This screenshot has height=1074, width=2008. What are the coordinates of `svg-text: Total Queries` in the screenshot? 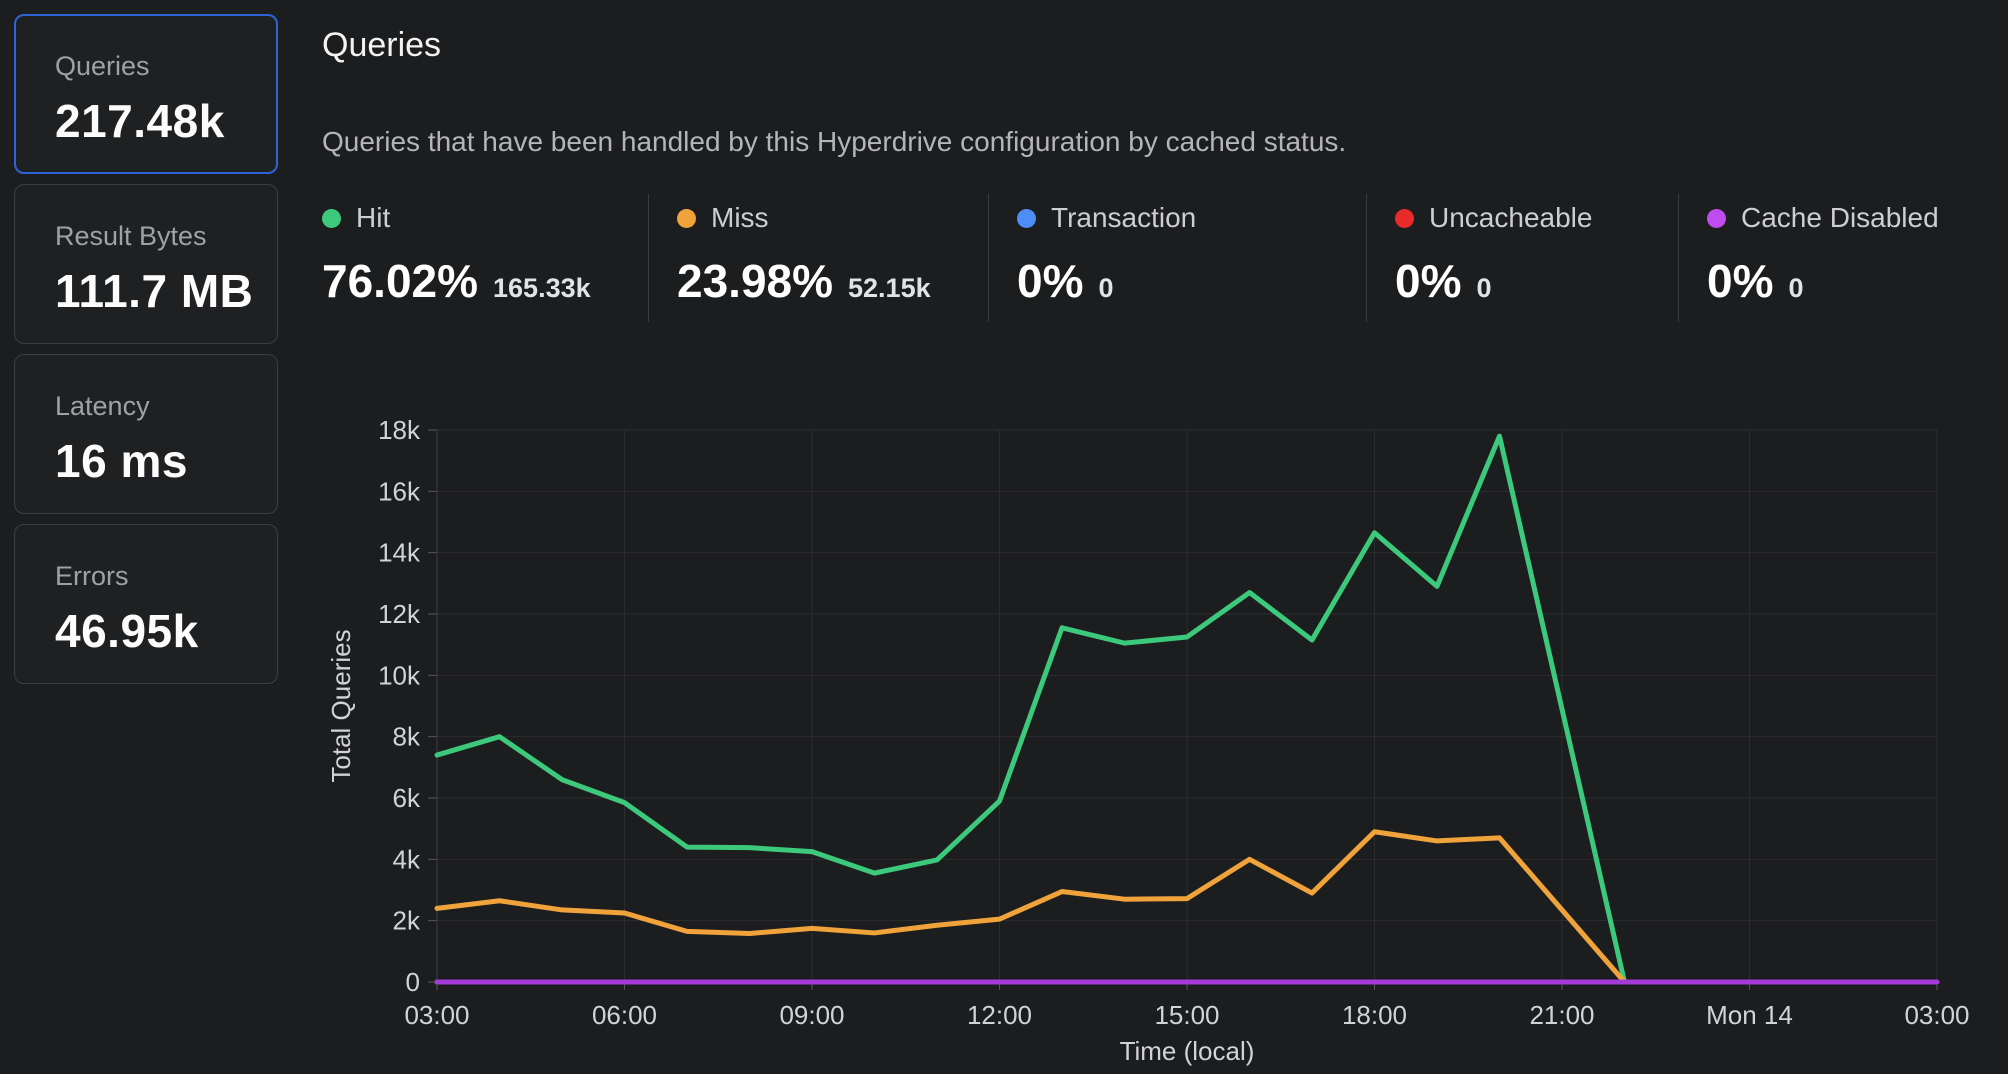 It's located at (343, 705).